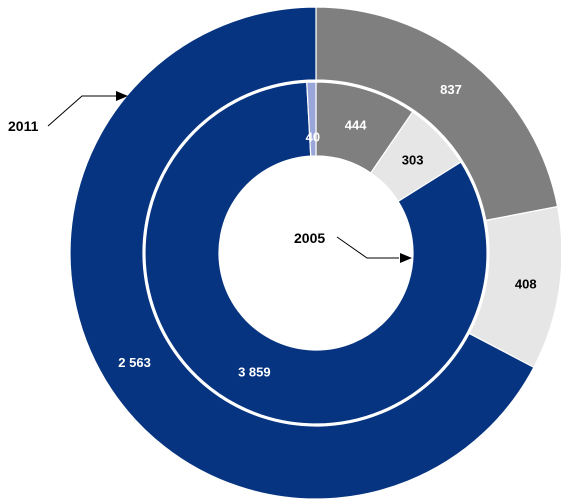 This screenshot has height=501, width=561. Describe the element at coordinates (413, 160) in the screenshot. I see `data-label-2005-303: 303` at that location.